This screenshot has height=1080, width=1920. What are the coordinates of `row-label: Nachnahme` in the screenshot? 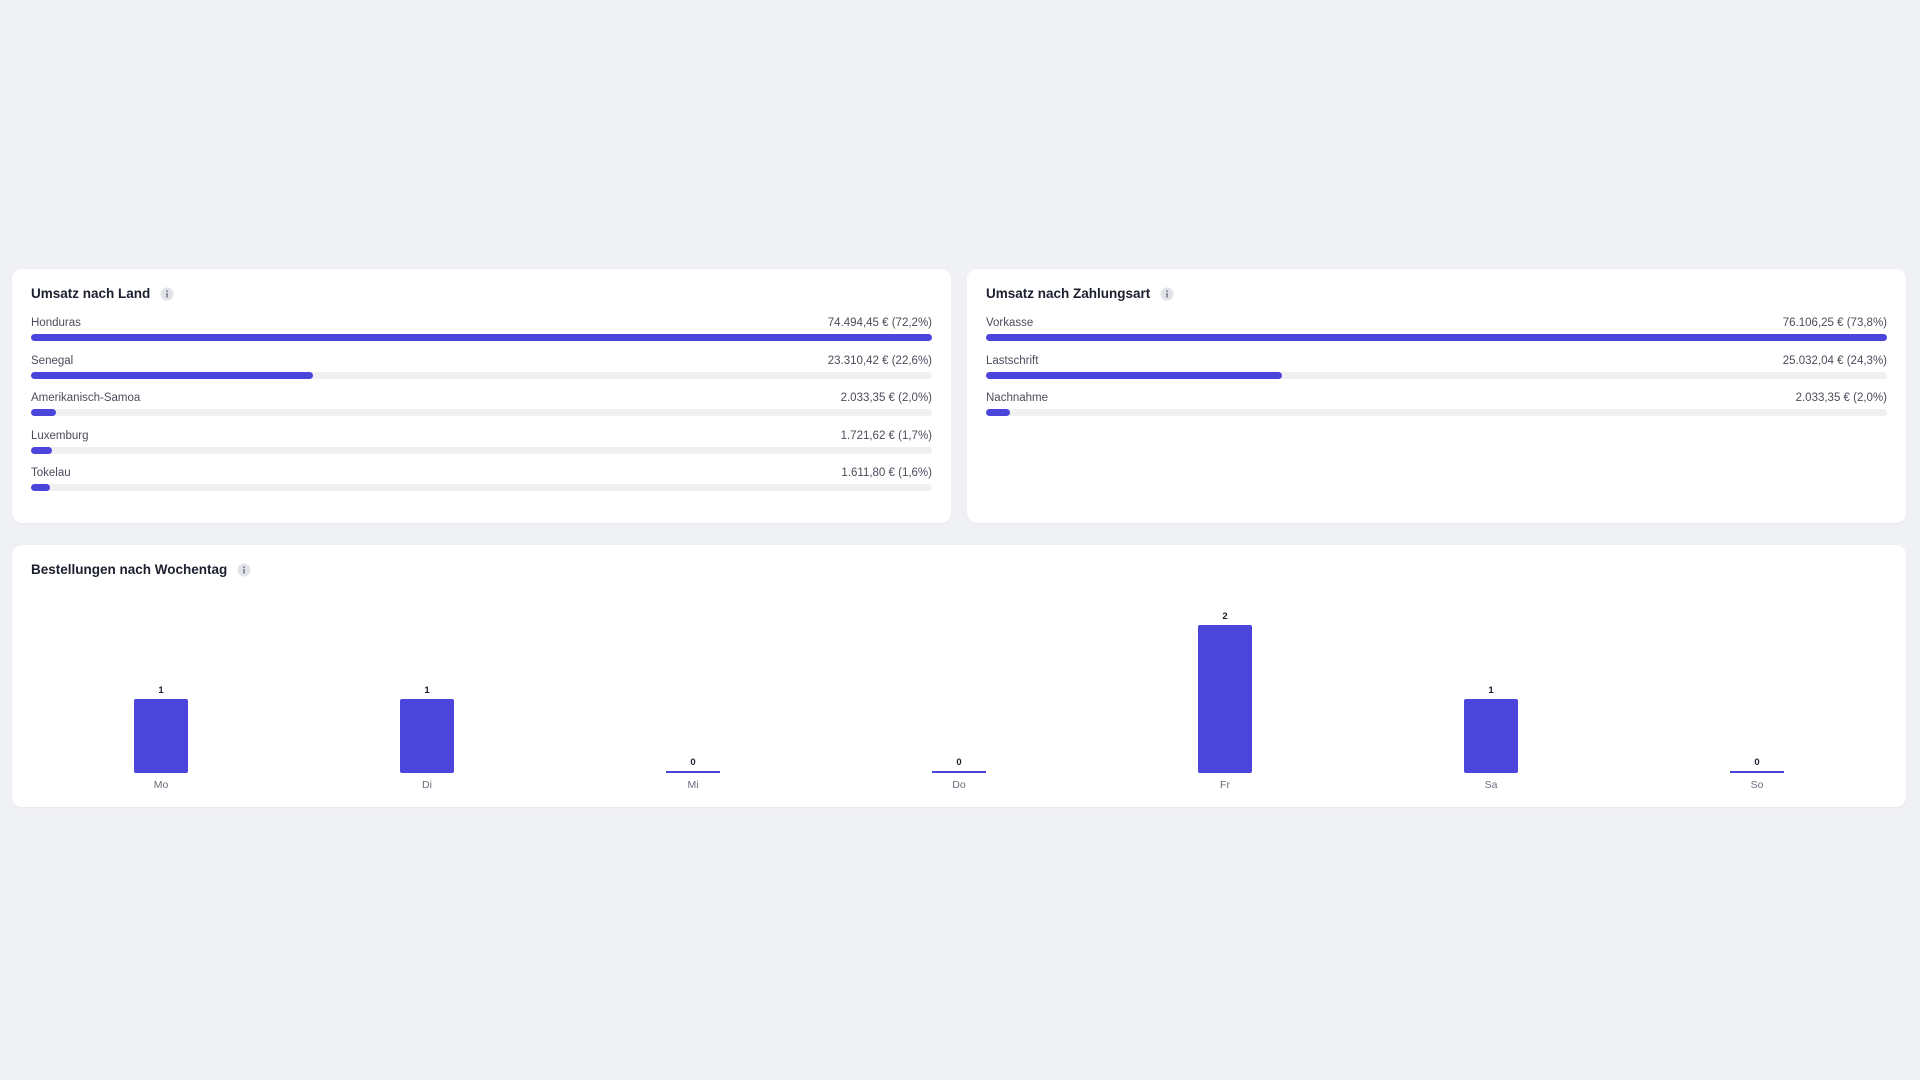 It's located at (1017, 398).